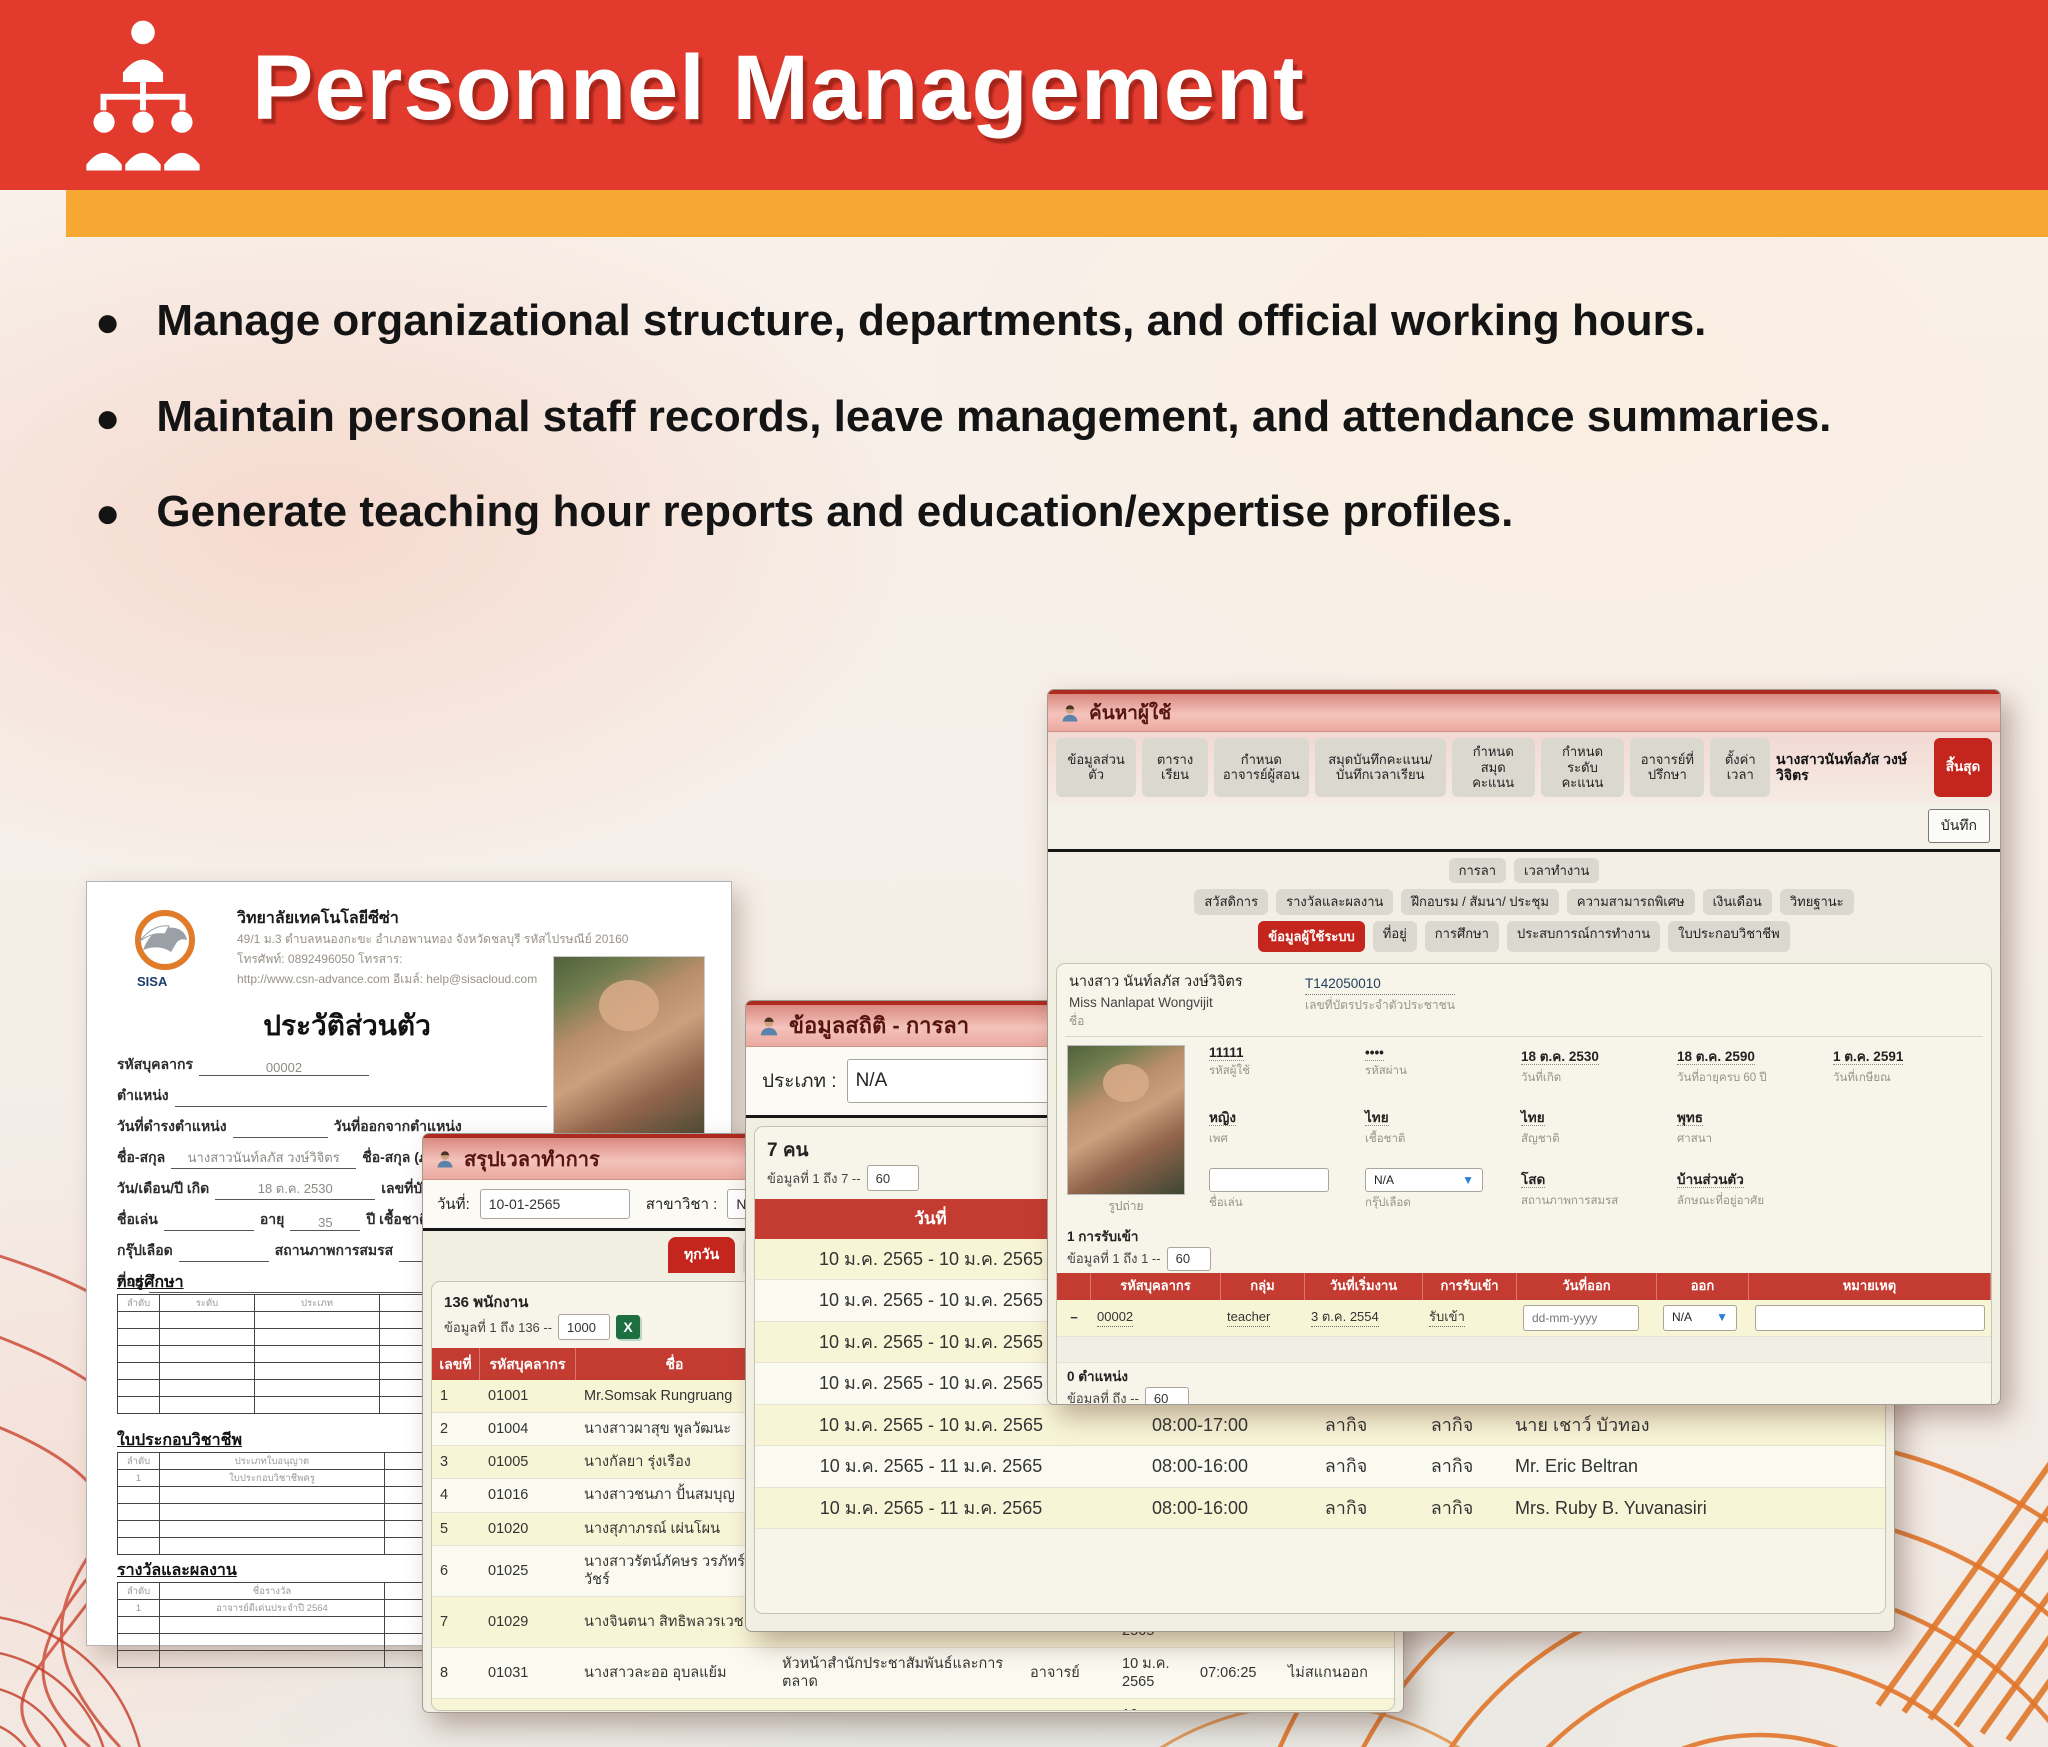  Describe the element at coordinates (1477, 870) in the screenshot. I see `tab-leave: การลา` at that location.